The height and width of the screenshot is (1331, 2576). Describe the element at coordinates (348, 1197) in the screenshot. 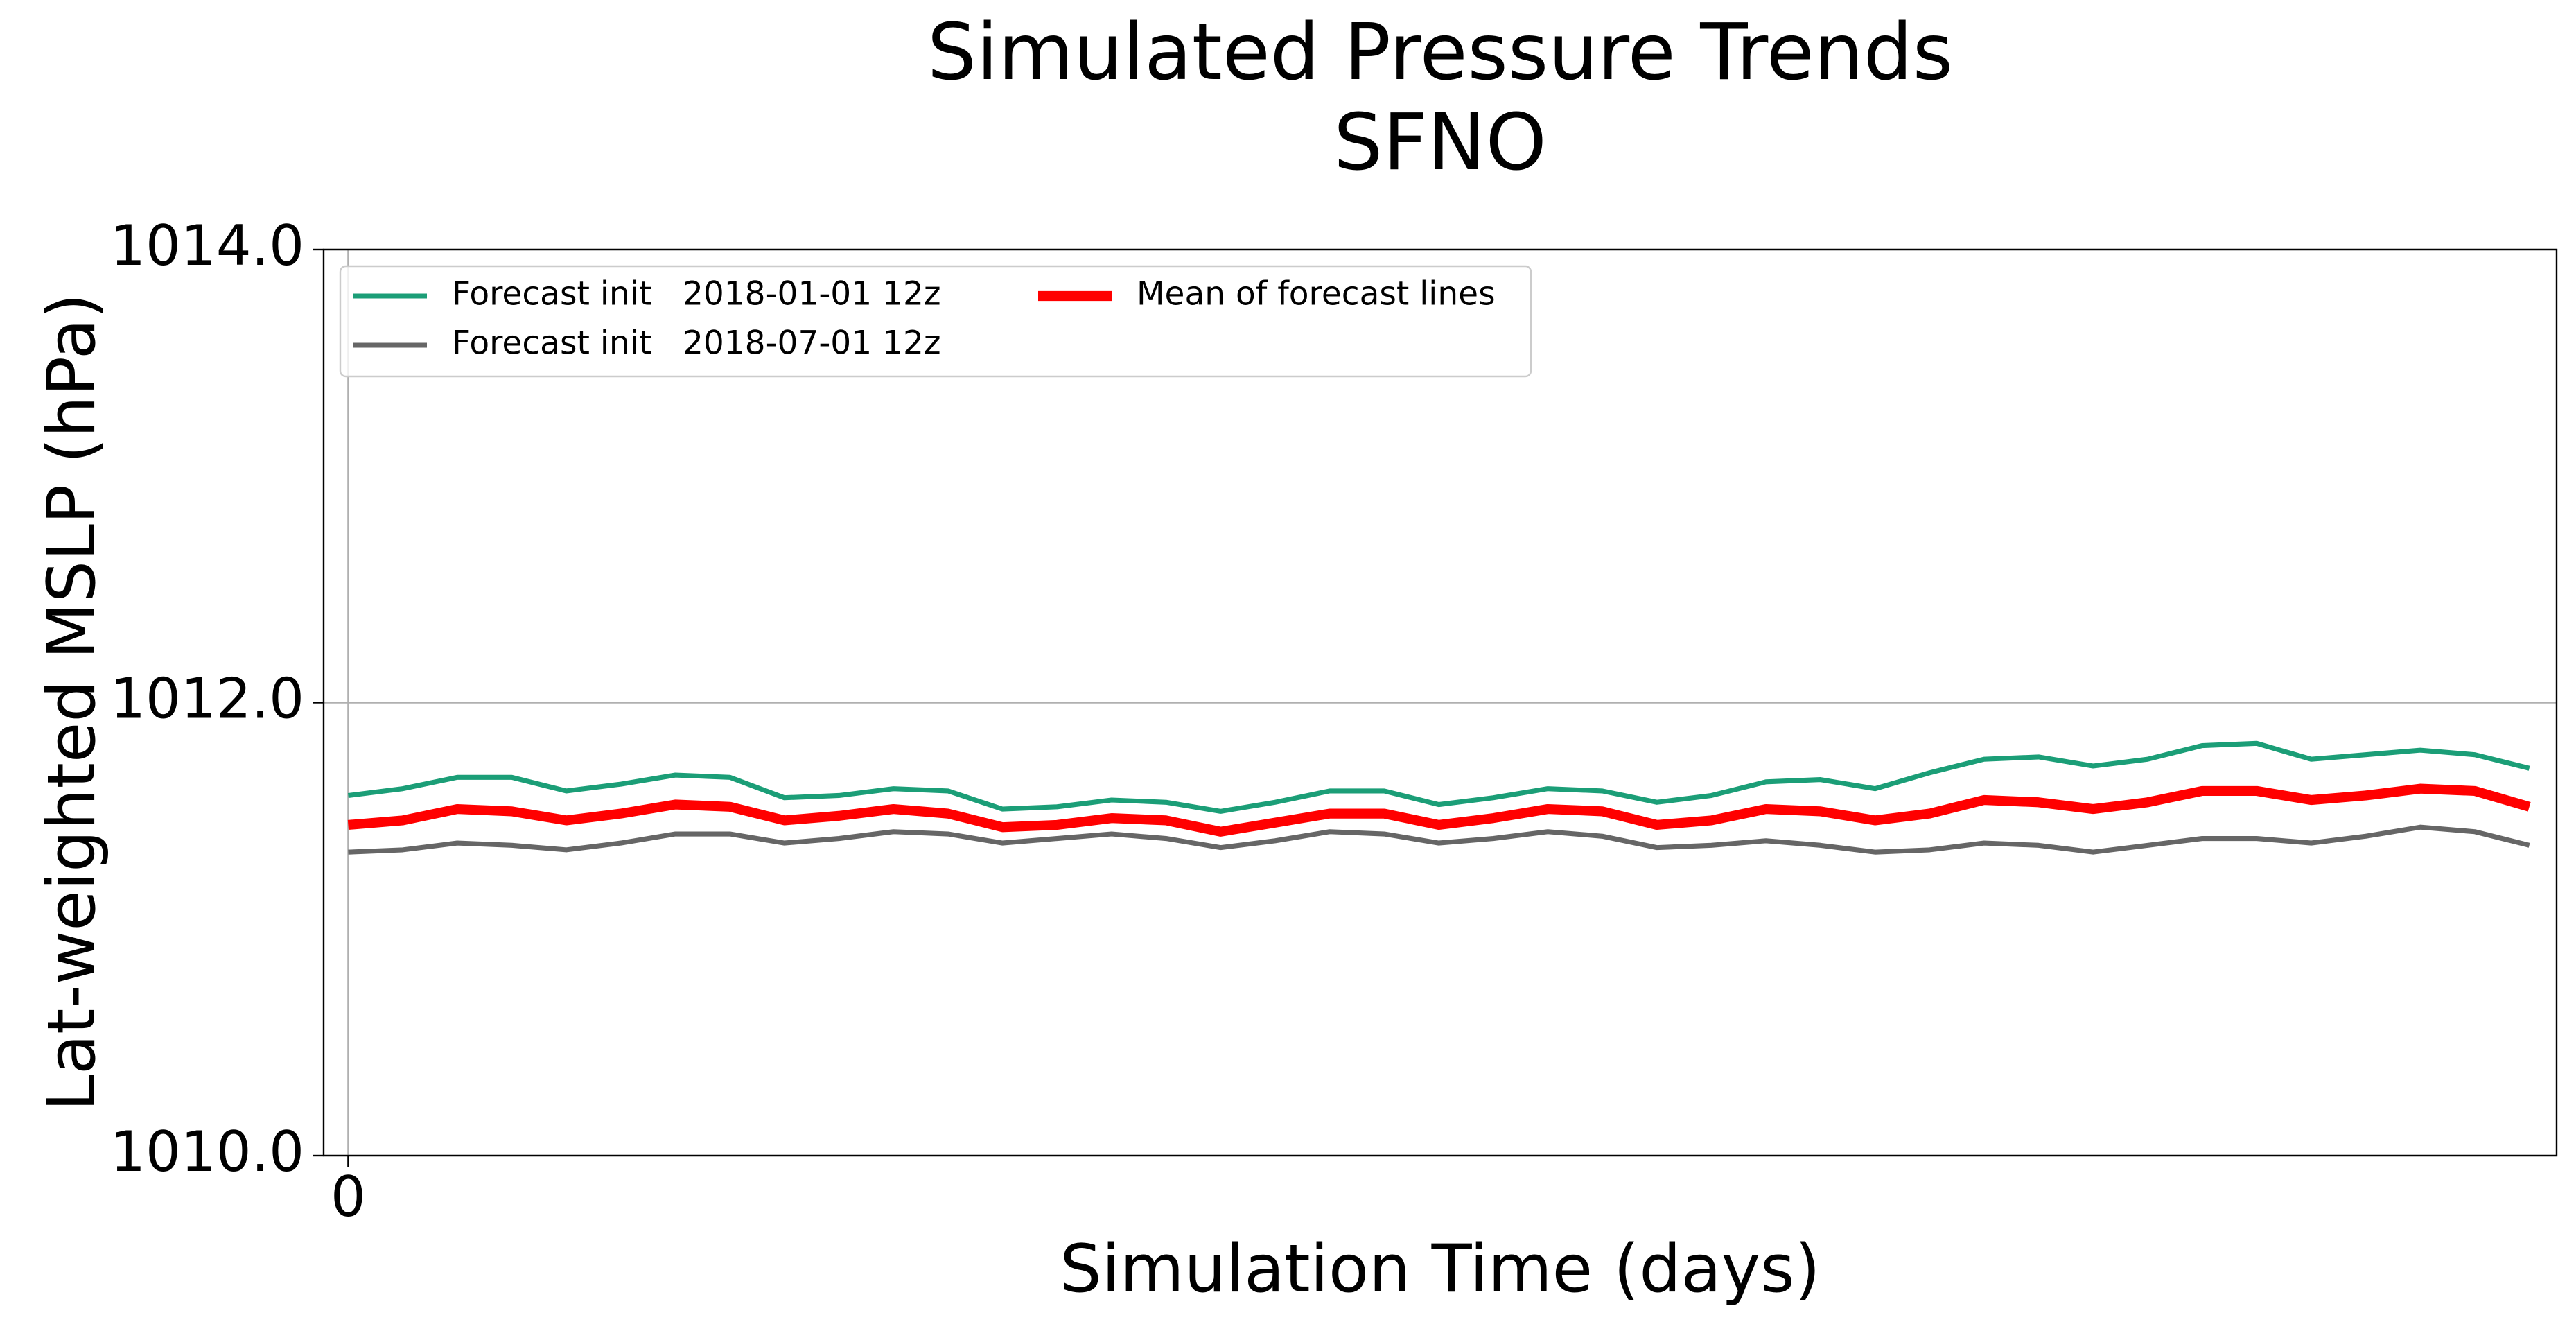

I see `x-tick-label: 0` at that location.